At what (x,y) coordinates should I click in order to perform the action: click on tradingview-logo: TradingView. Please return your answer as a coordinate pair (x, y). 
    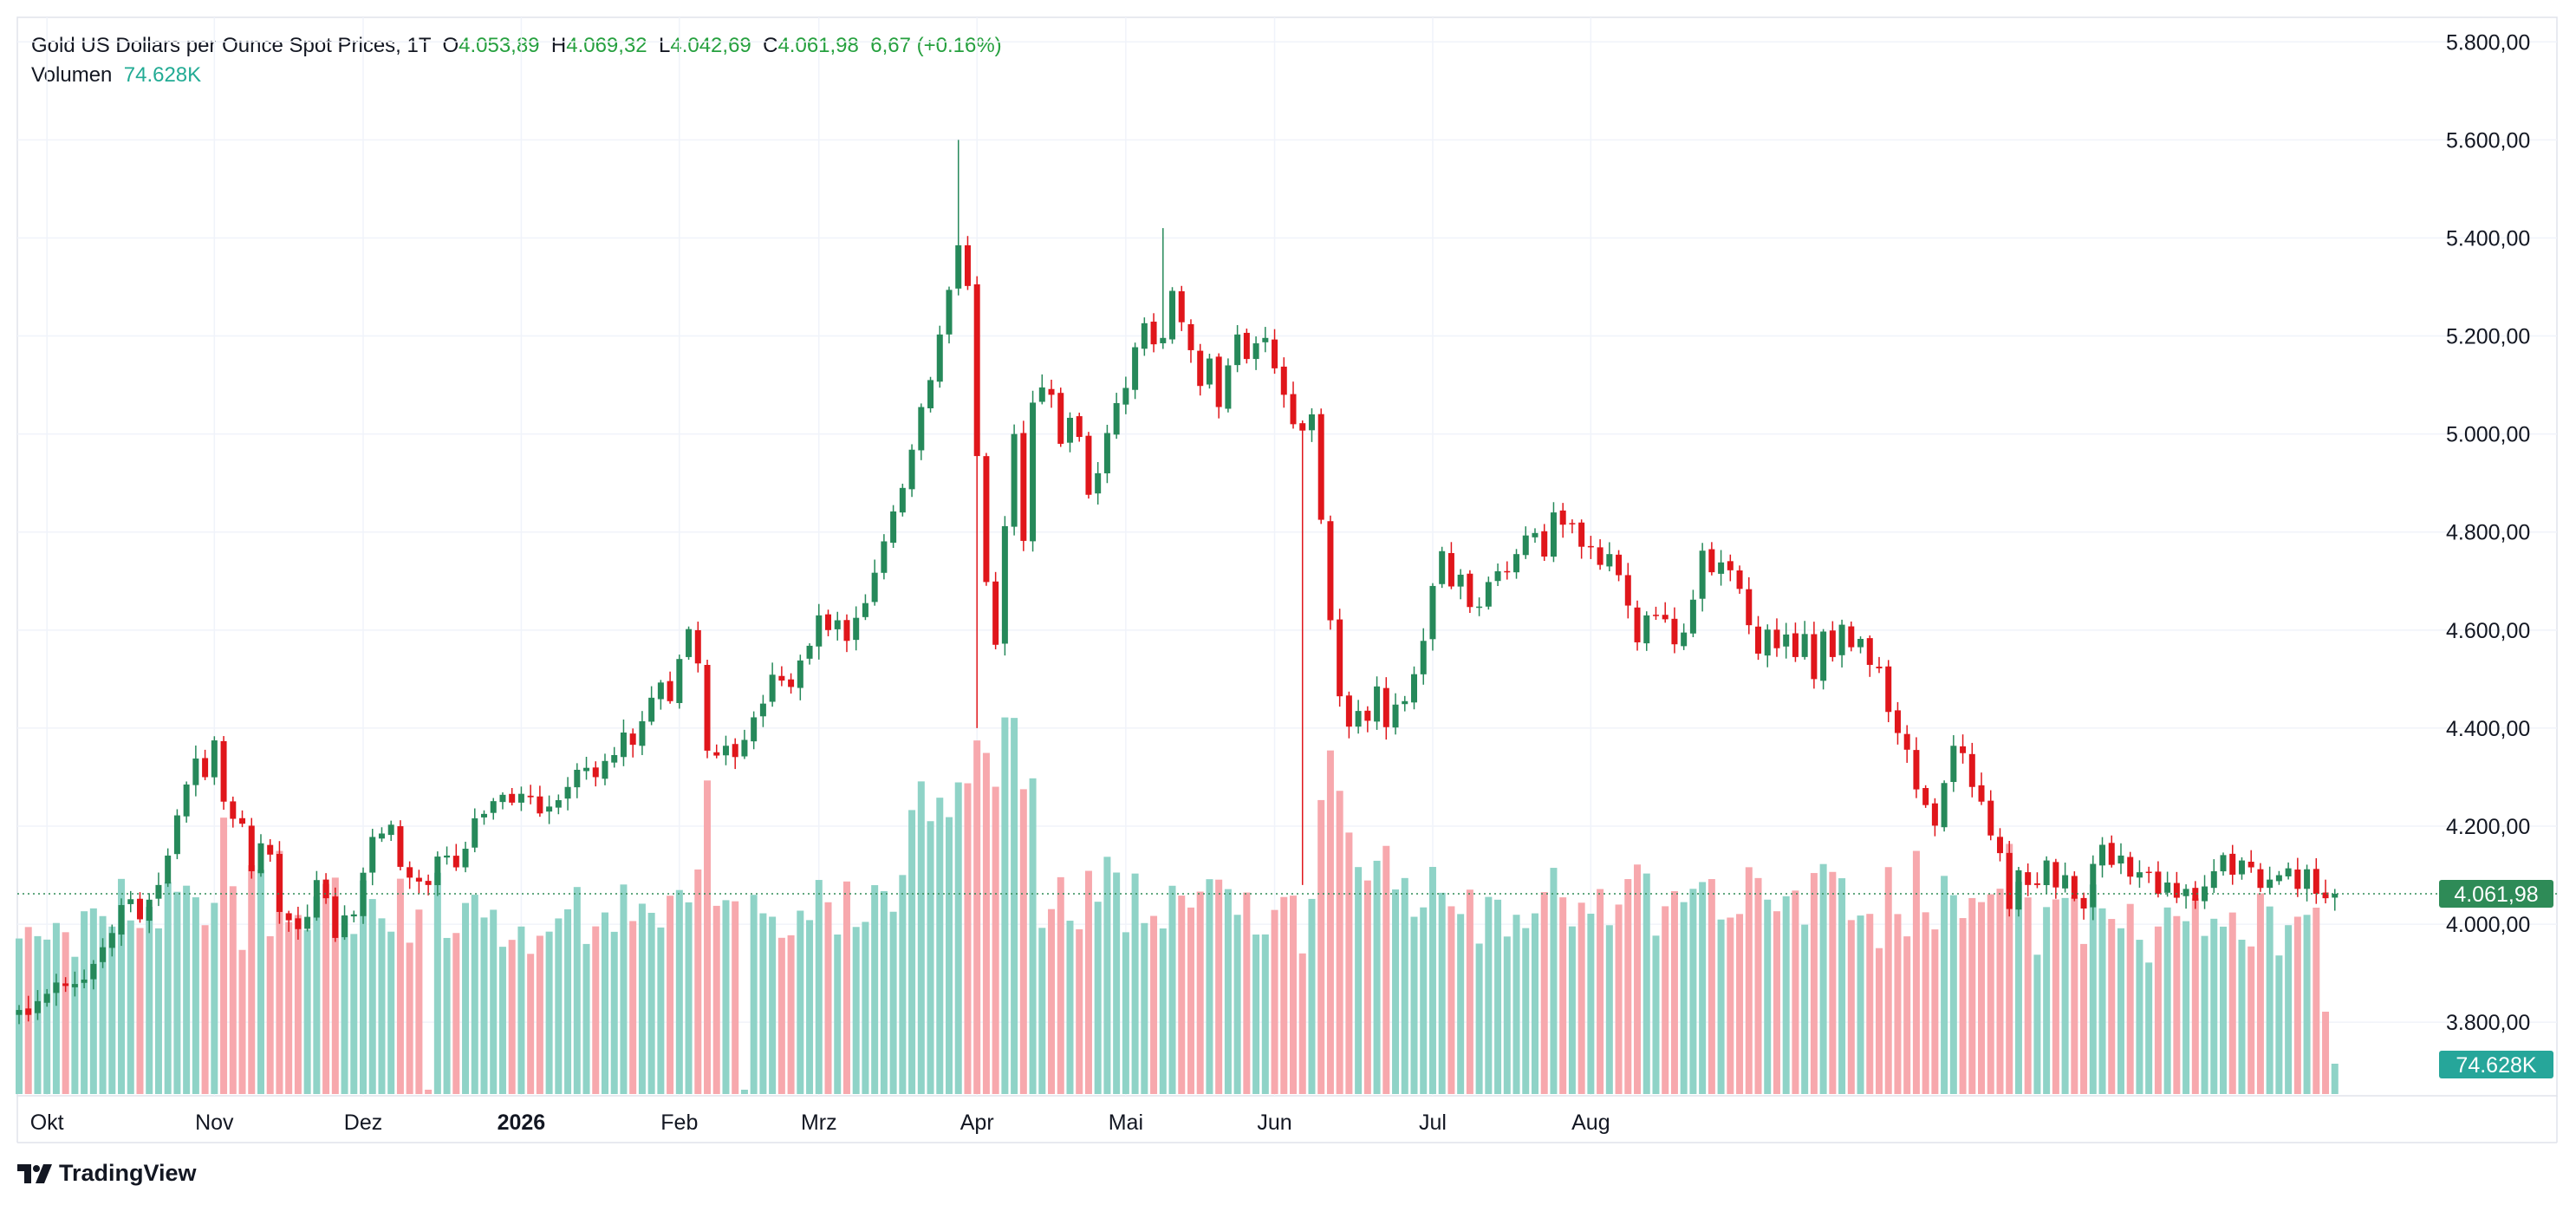
    Looking at the image, I should click on (107, 1173).